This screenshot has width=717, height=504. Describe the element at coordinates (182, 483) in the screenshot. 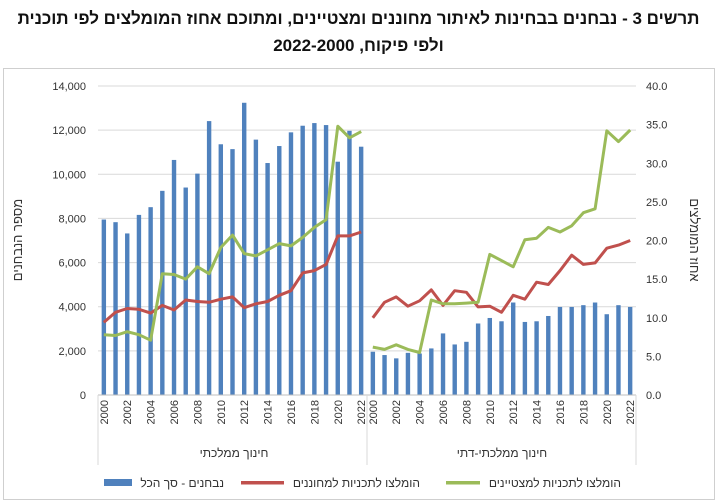

I see `legend-label-examinees: נבחנים - סך הכל` at that location.